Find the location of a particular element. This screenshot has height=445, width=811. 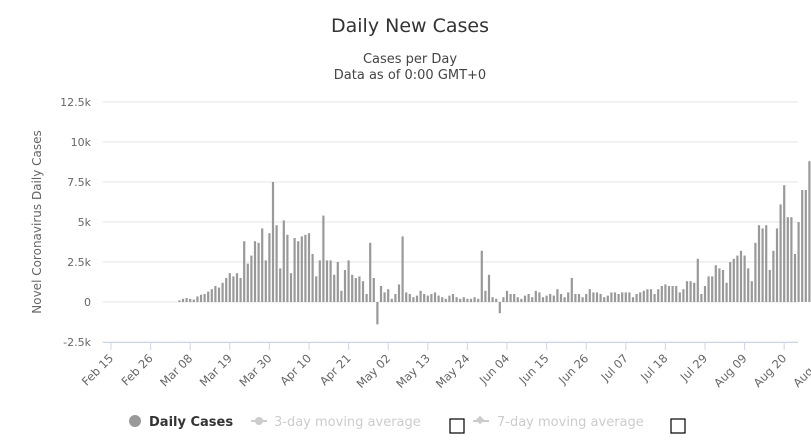

x-tick-label: May 02 is located at coordinates (374, 371).